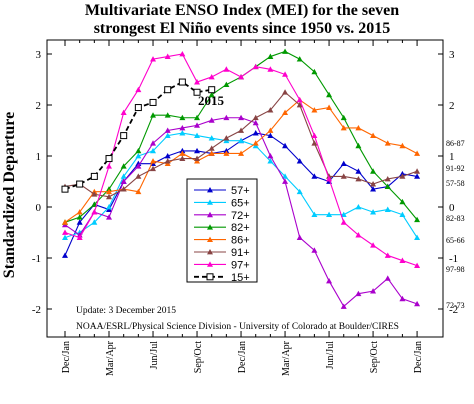 Image resolution: width=474 pixels, height=404 pixels. Describe the element at coordinates (452, 106) in the screenshot. I see `y-tick-label-right-2: 2` at that location.